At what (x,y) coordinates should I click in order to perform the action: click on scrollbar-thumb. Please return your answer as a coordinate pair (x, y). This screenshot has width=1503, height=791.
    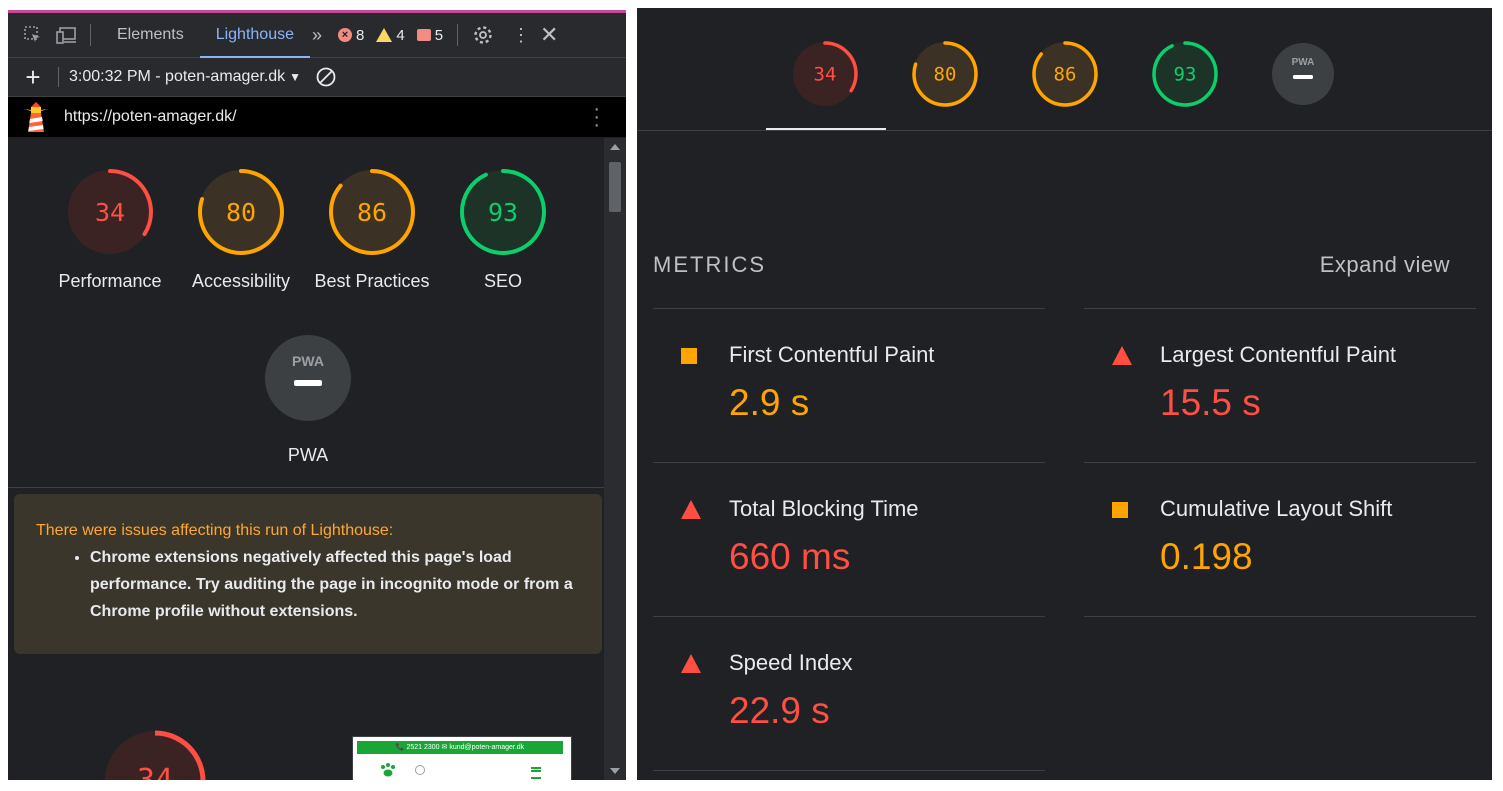
    Looking at the image, I should click on (615, 187).